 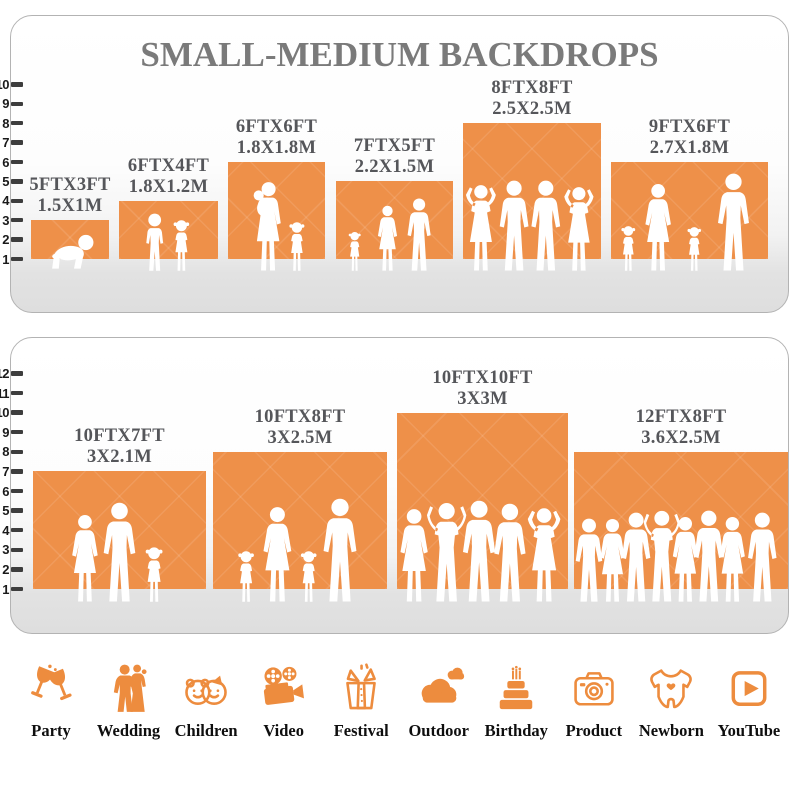 I want to click on axis-tick: 11, so click(x=11, y=393).